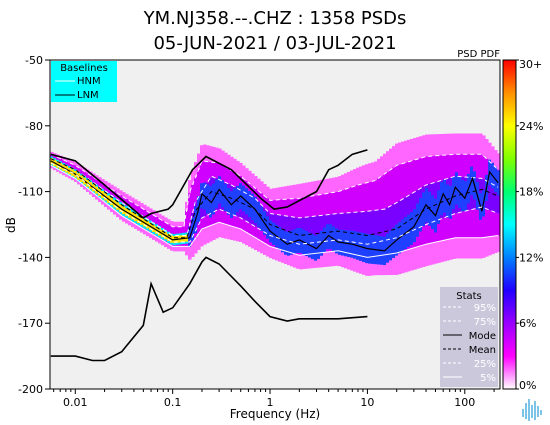 The width and height of the screenshot is (550, 425). I want to click on baselines-legend: Baselines HNM LNM, so click(84, 81).